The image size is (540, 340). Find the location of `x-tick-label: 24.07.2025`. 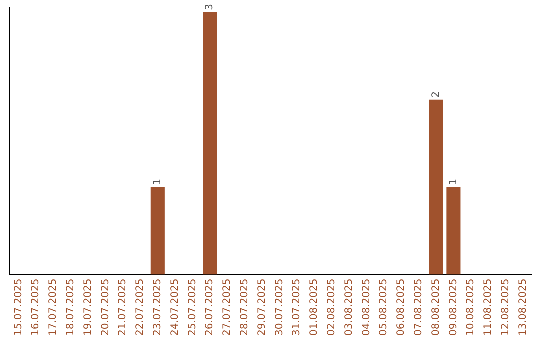

x-tick-label: 24.07.2025 is located at coordinates (175, 307).